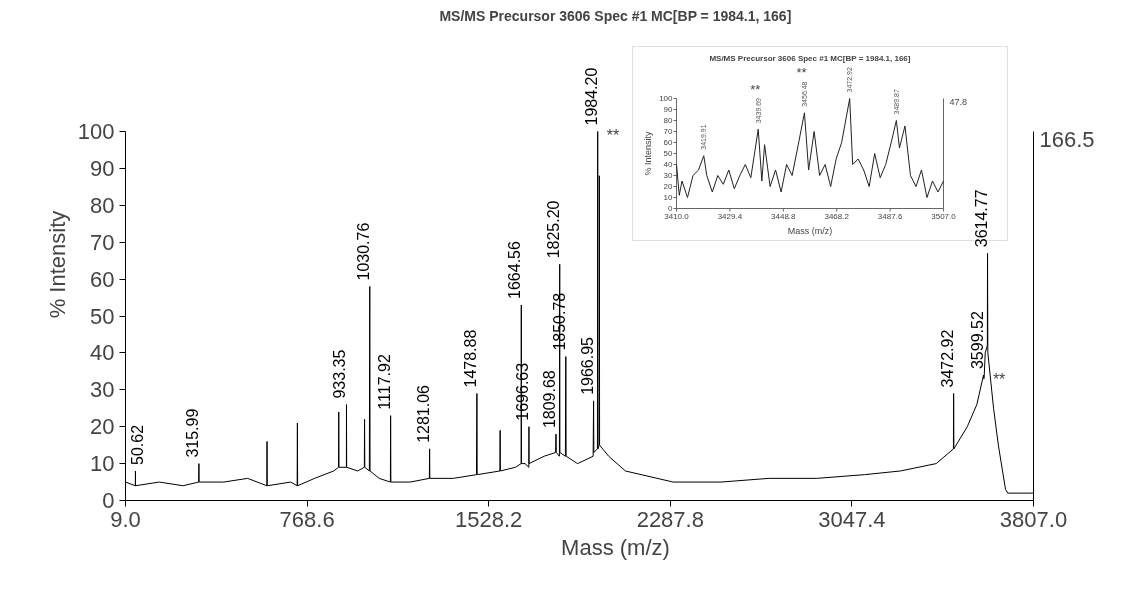 Image resolution: width=1122 pixels, height=595 pixels. What do you see at coordinates (947, 358) in the screenshot?
I see `annotation: 3472.92` at bounding box center [947, 358].